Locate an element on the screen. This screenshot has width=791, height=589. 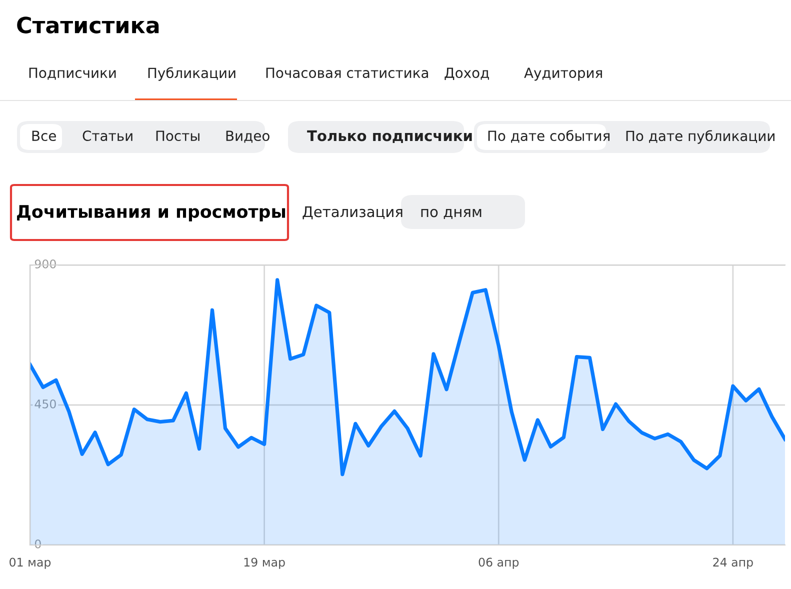
text: Видео is located at coordinates (248, 136).